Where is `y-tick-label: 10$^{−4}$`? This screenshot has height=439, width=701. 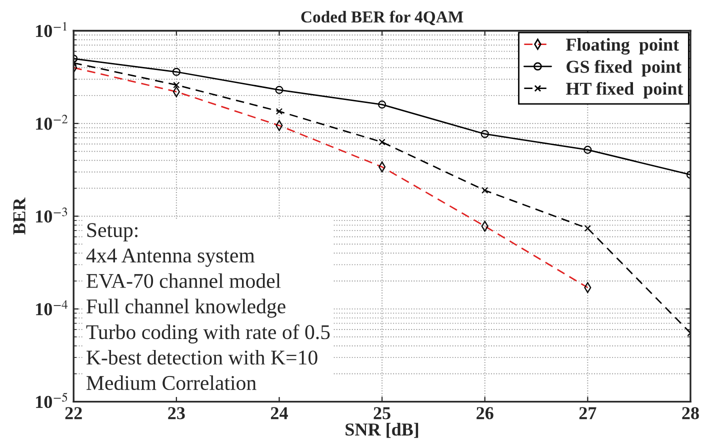 y-tick-label: 10$^{−4}$ is located at coordinates (52, 308).